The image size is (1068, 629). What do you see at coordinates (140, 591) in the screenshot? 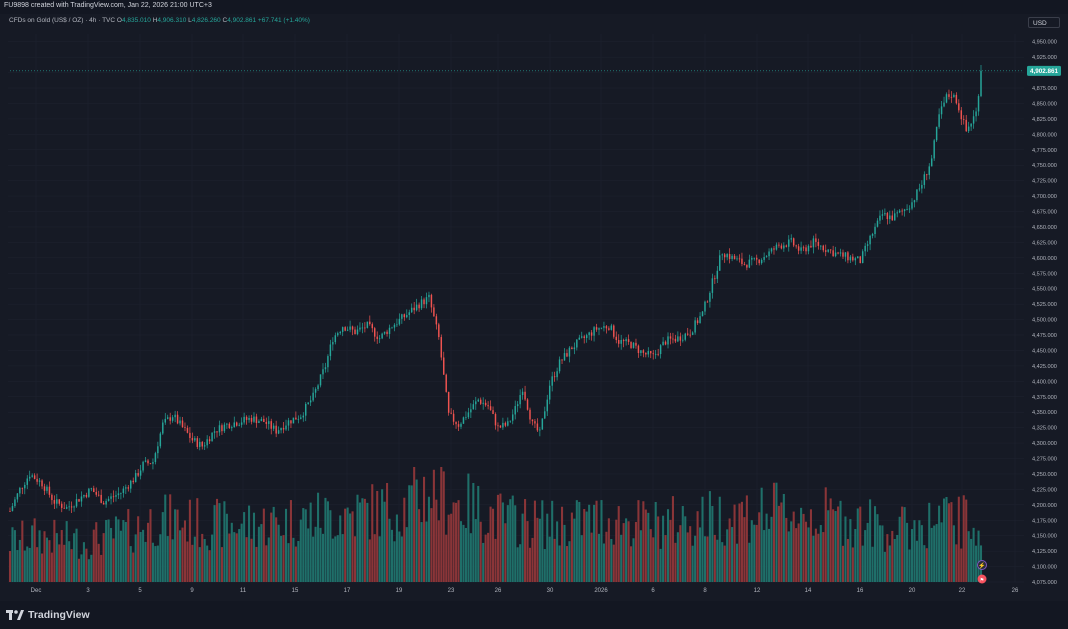
I see `x-tick-label: 5` at bounding box center [140, 591].